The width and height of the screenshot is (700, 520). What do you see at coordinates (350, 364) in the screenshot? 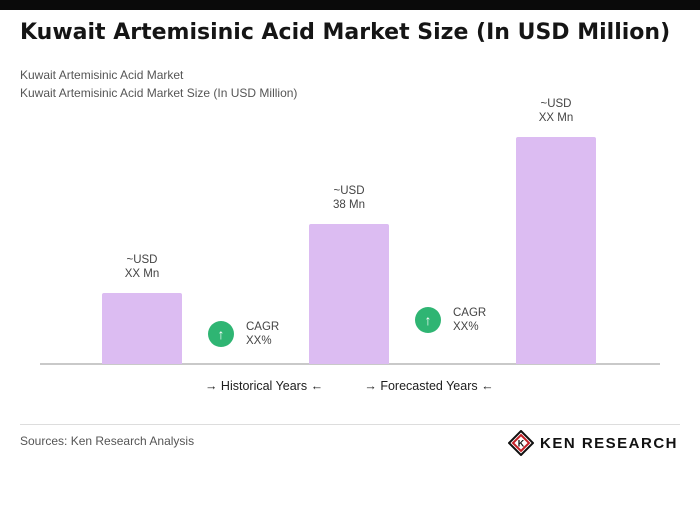
I see `chart-baseline` at bounding box center [350, 364].